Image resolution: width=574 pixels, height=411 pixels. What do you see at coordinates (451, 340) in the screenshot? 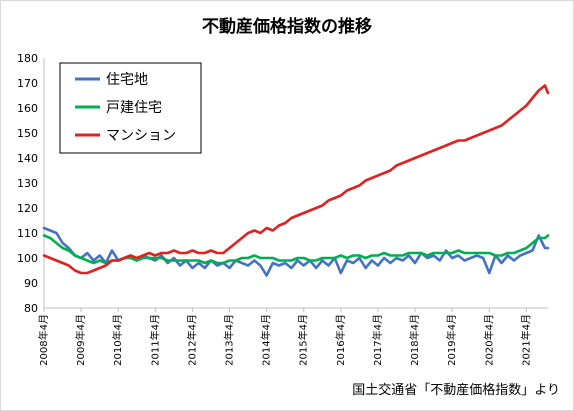
I see `x-tick-label: 2019年4月` at bounding box center [451, 340].